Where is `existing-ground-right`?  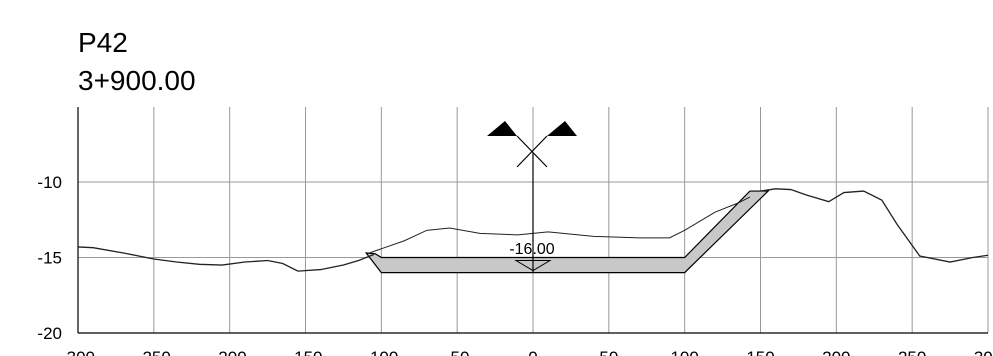
existing-ground-right is located at coordinates (874, 225).